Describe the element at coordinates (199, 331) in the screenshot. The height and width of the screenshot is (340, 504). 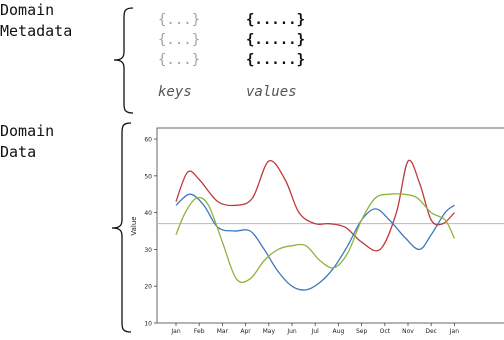
I see `x-tick-label: Feb` at that location.